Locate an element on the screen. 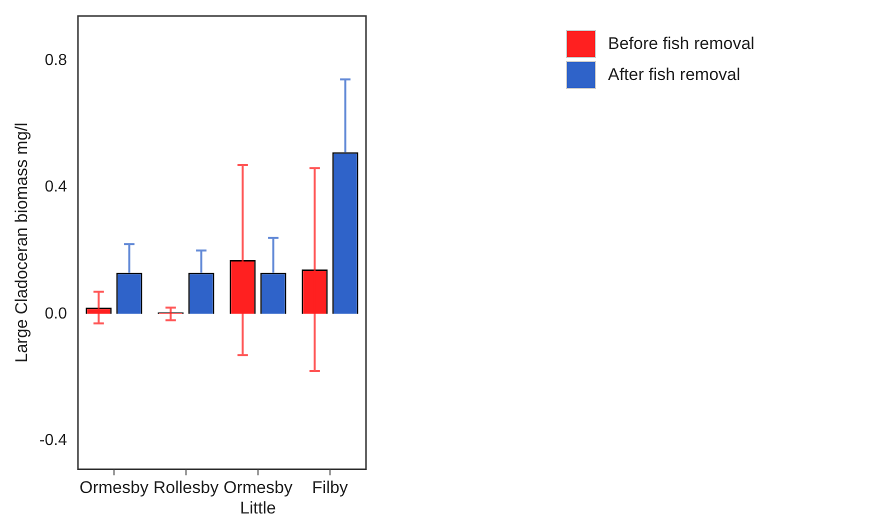 The image size is (876, 522). y-tick-label: 0.0 is located at coordinates (56, 313).